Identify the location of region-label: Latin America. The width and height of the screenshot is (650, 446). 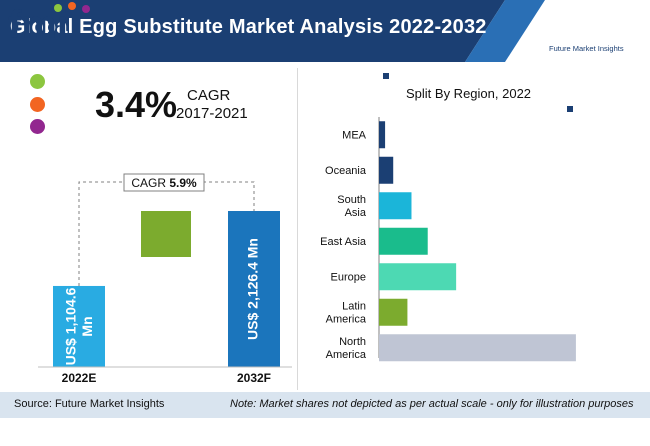
(346, 313).